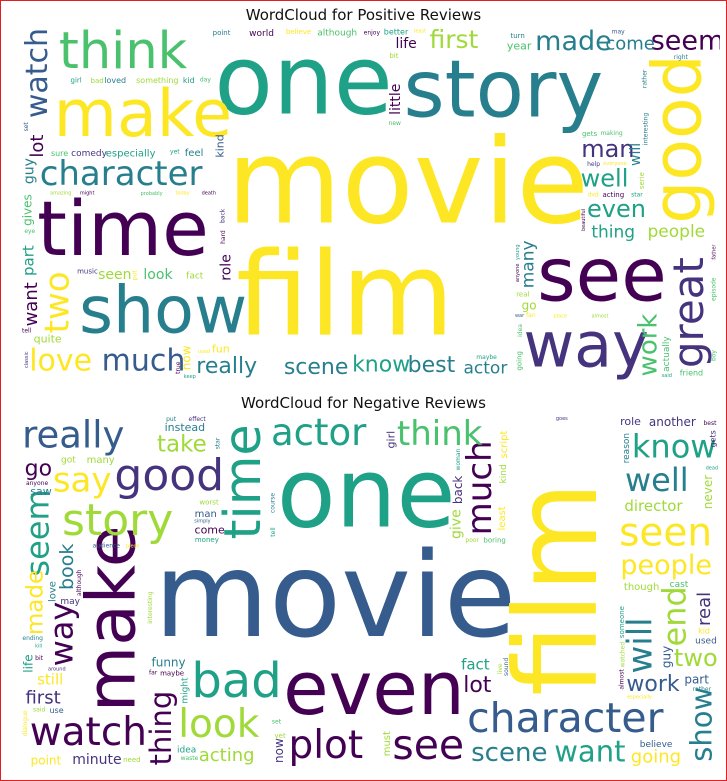  Describe the element at coordinates (25, 723) in the screenshot. I see `negative-word-dialogue: dialogue` at that location.